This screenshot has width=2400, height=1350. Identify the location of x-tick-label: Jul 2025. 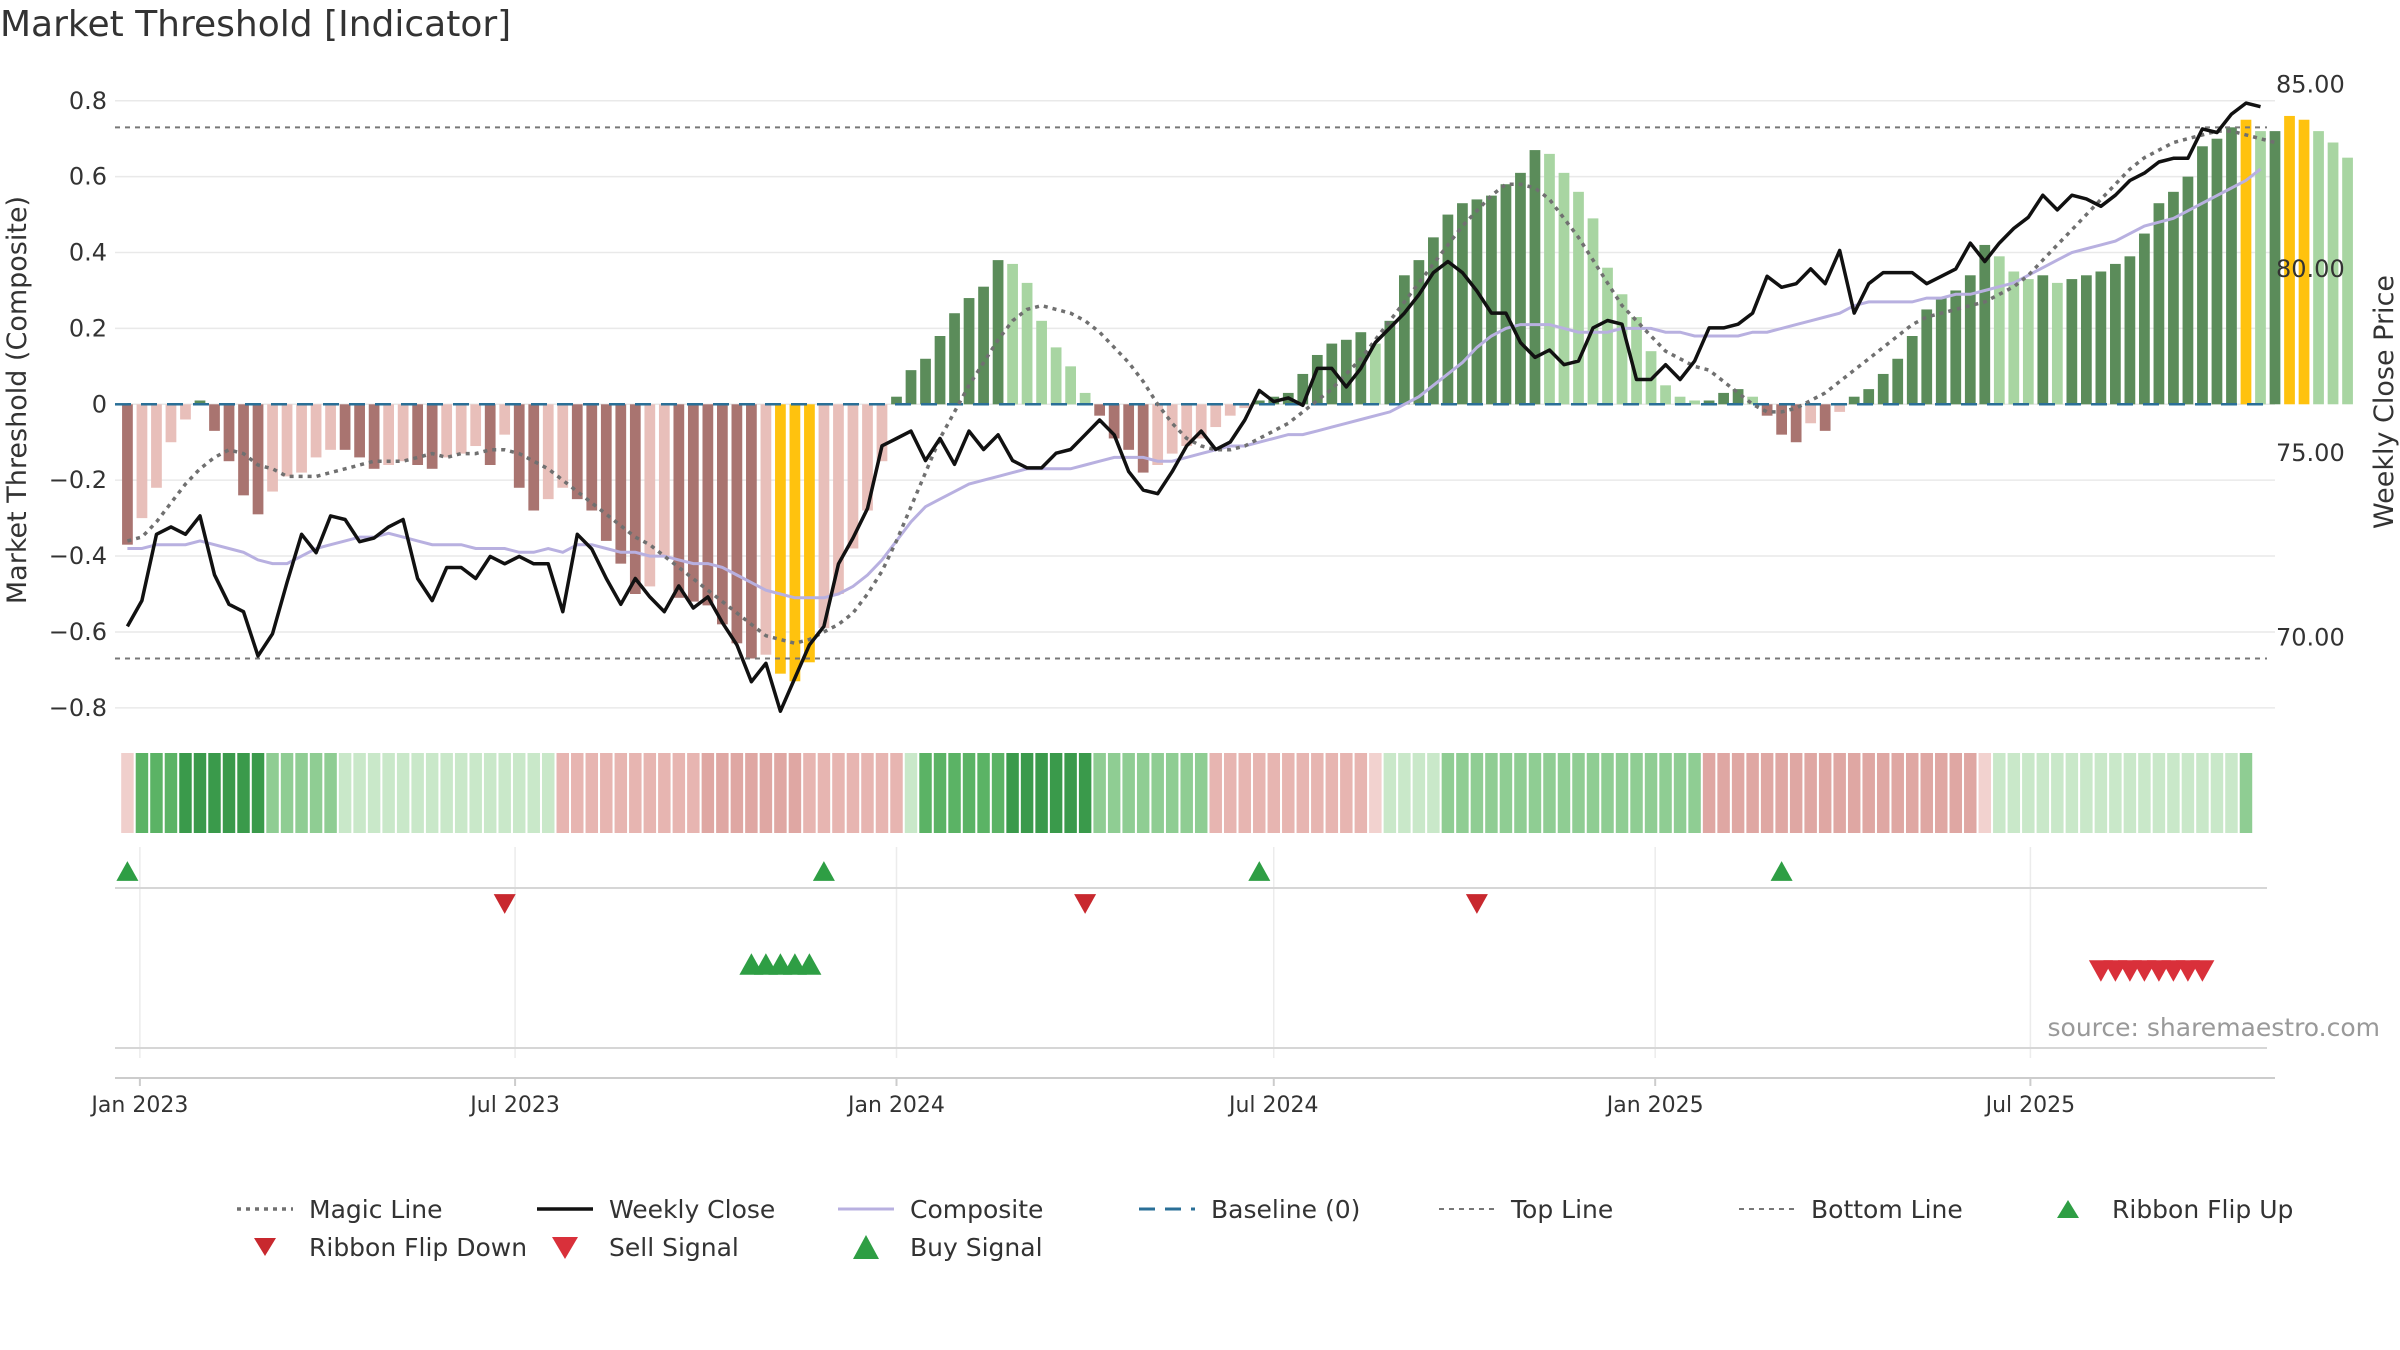
(2030, 1105).